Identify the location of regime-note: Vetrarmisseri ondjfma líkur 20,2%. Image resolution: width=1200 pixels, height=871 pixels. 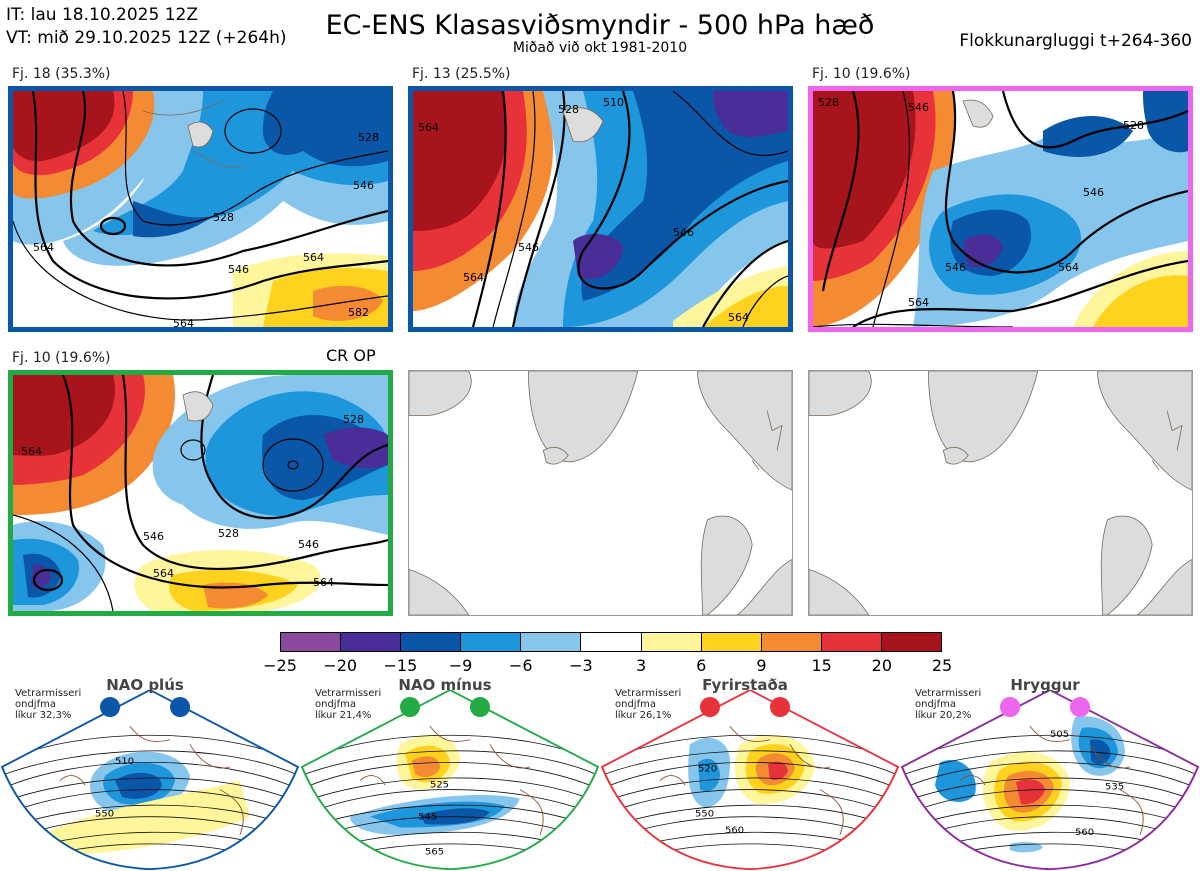
(948, 704).